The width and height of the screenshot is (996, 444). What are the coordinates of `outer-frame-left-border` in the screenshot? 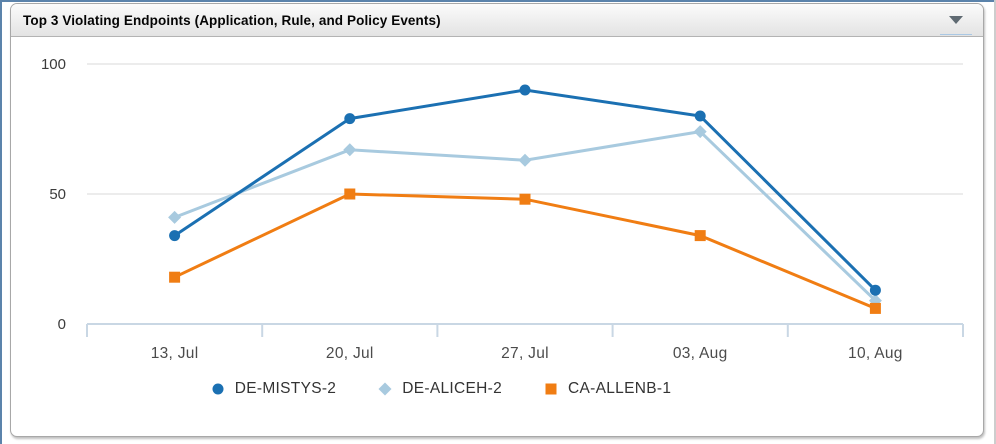 It's located at (1, 222).